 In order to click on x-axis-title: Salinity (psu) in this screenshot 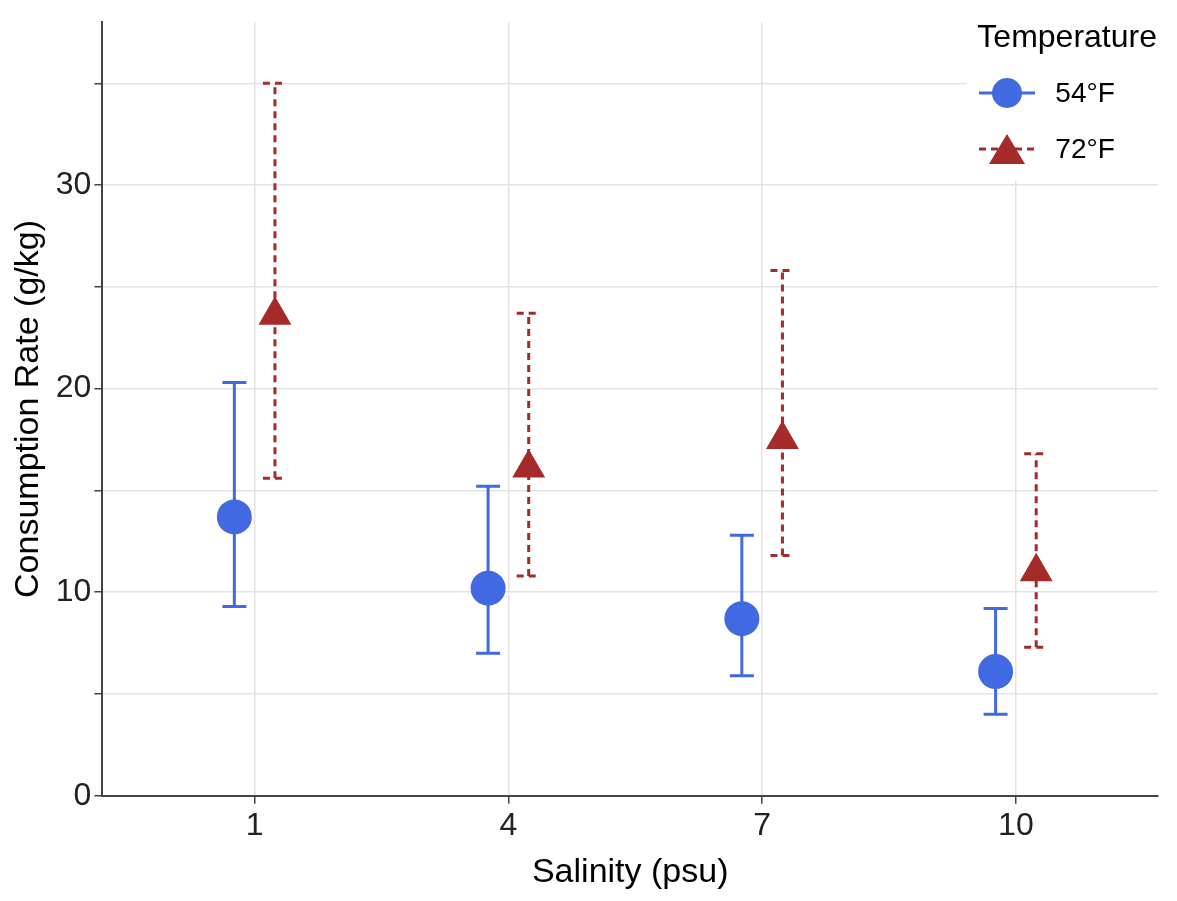, I will do `click(630, 869)`.